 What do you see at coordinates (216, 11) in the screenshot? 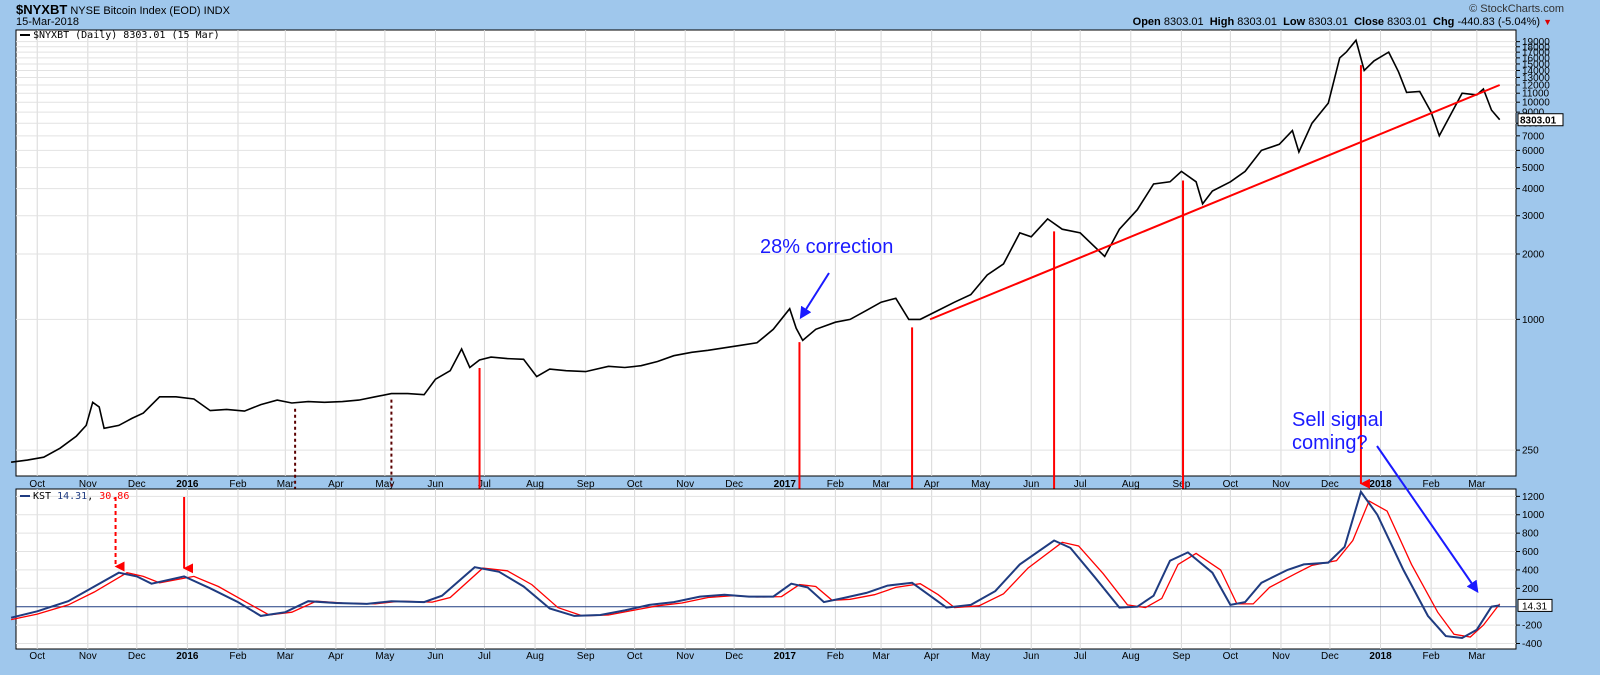
I see `exchange: INDX` at bounding box center [216, 11].